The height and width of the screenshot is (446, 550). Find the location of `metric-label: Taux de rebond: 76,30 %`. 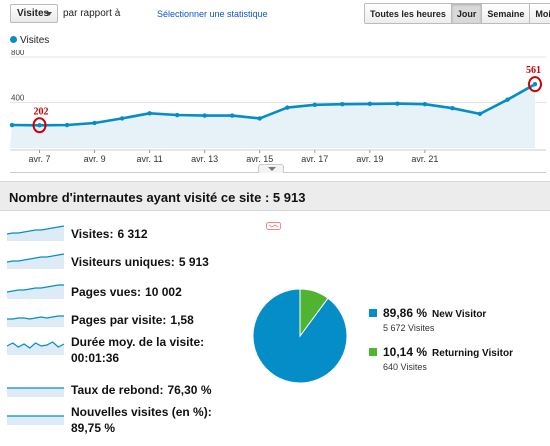

metric-label: Taux de rebond: 76,30 % is located at coordinates (141, 390).